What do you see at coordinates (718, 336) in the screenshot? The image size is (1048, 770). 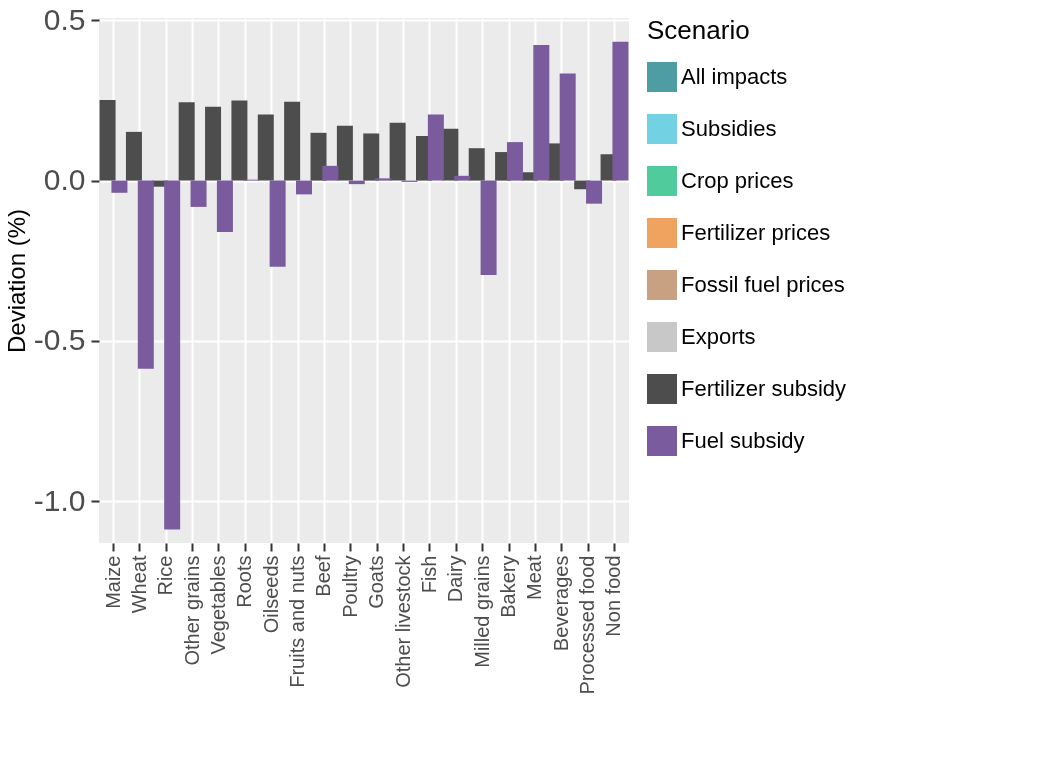 I see `legend-label: Exports` at bounding box center [718, 336].